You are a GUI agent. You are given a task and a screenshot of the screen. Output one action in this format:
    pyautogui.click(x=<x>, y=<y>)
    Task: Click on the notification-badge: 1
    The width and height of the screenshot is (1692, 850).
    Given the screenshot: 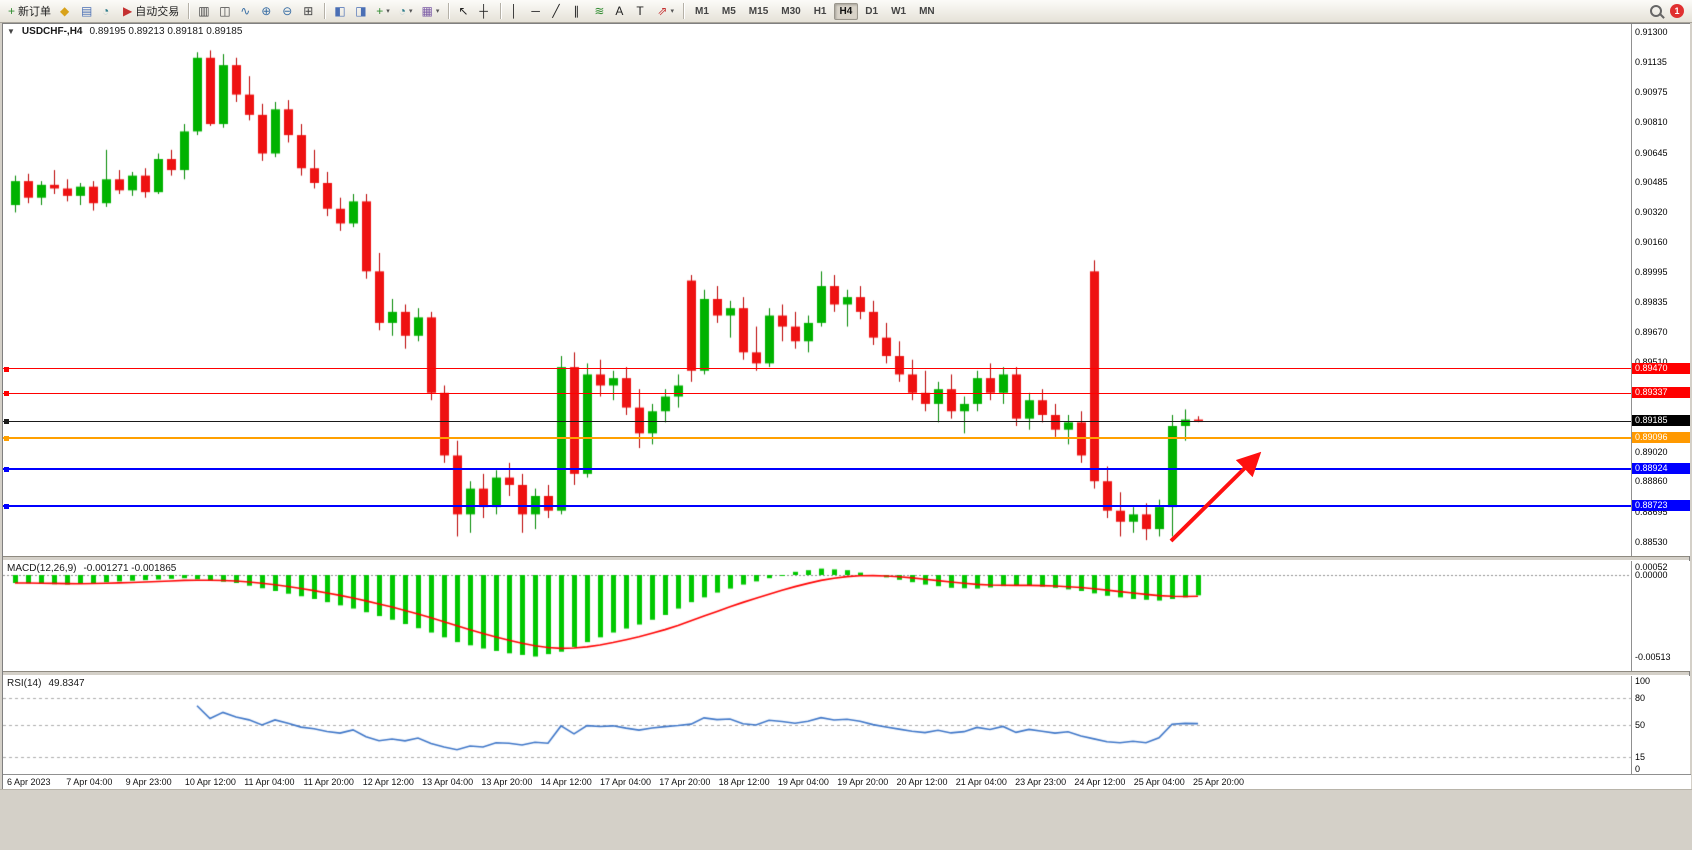 What is the action you would take?
    pyautogui.click(x=1677, y=11)
    